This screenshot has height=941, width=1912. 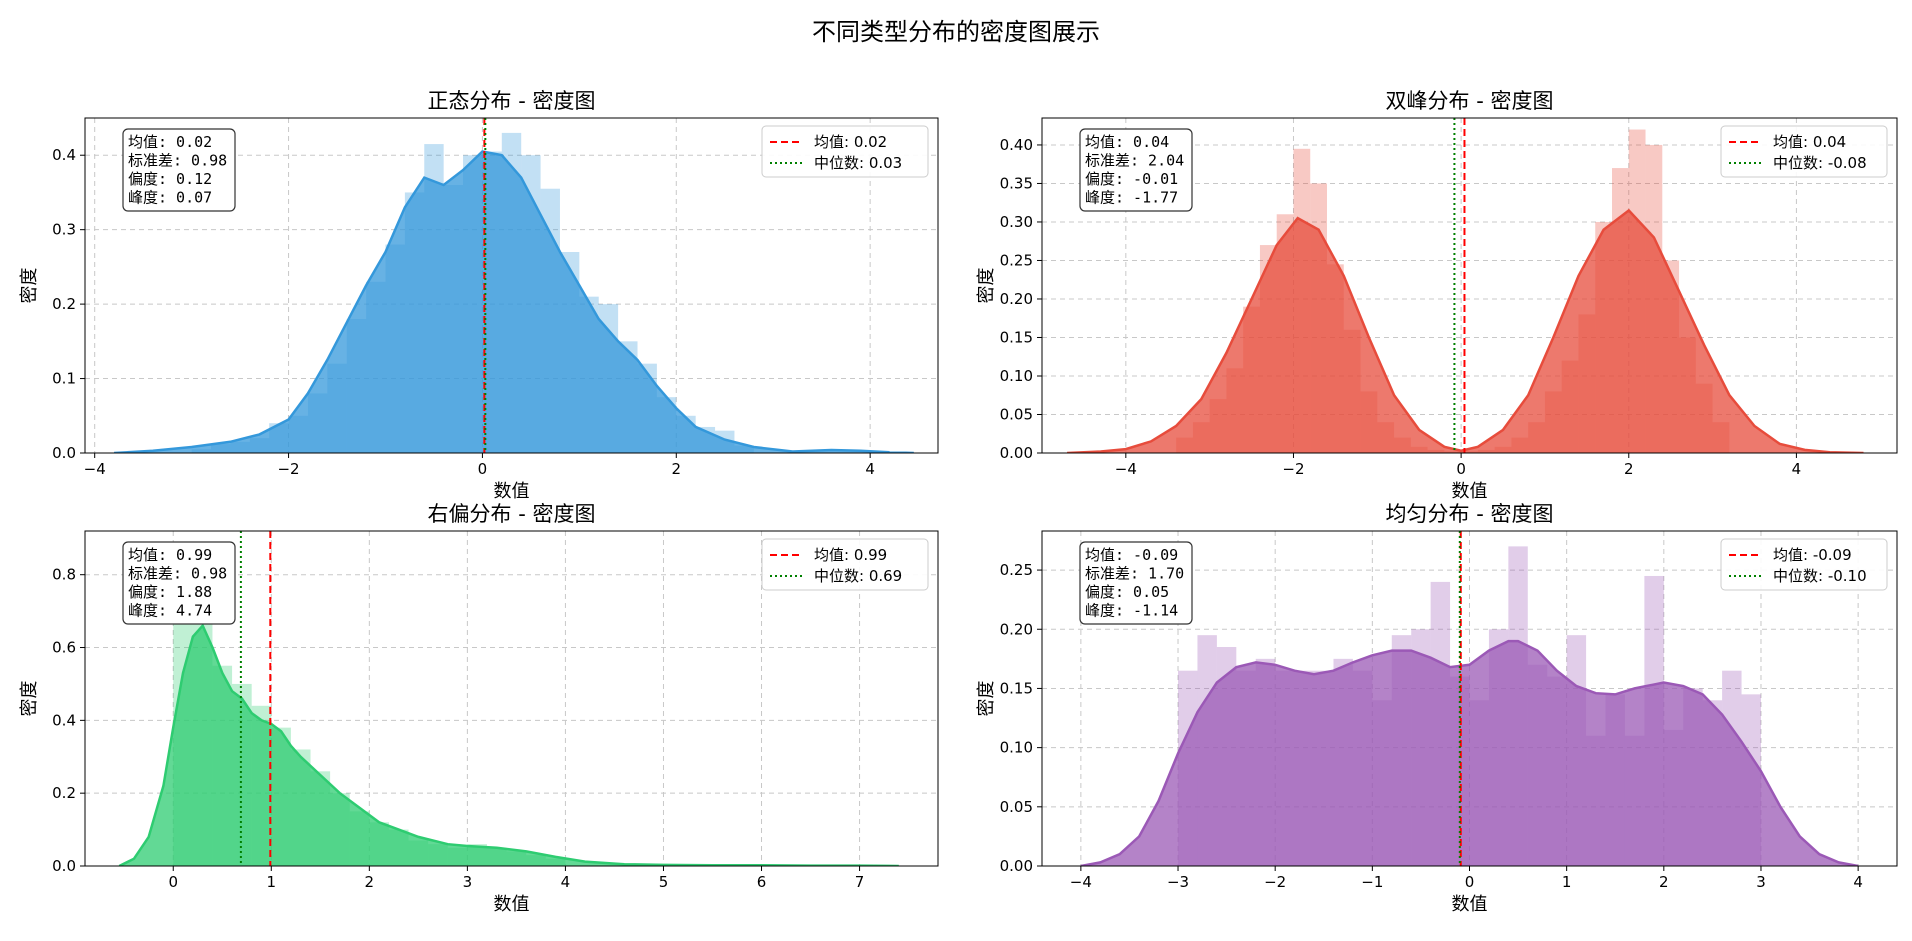 I want to click on y-tick-label: 0.05, so click(x=1016, y=807).